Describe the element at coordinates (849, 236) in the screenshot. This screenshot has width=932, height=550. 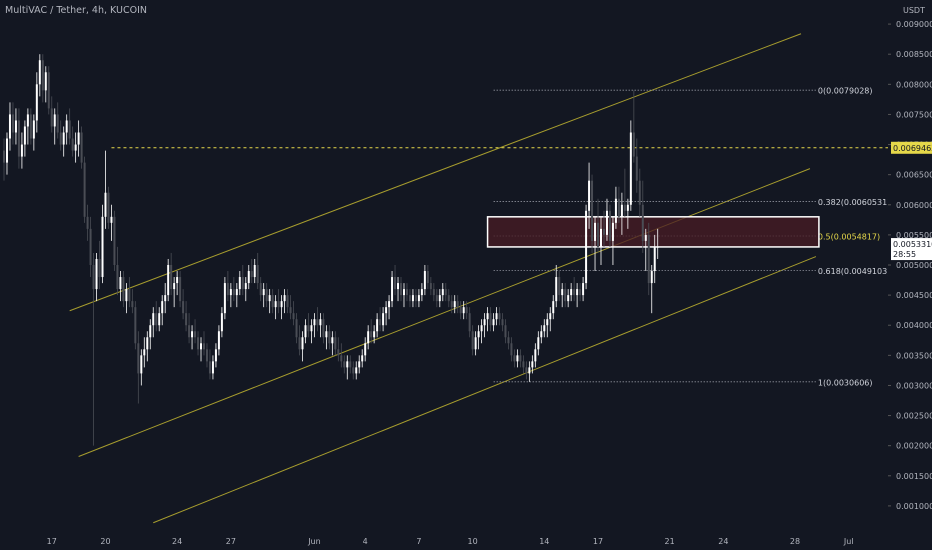
I see `fib-level-label: 0.5(0.0054817)` at that location.